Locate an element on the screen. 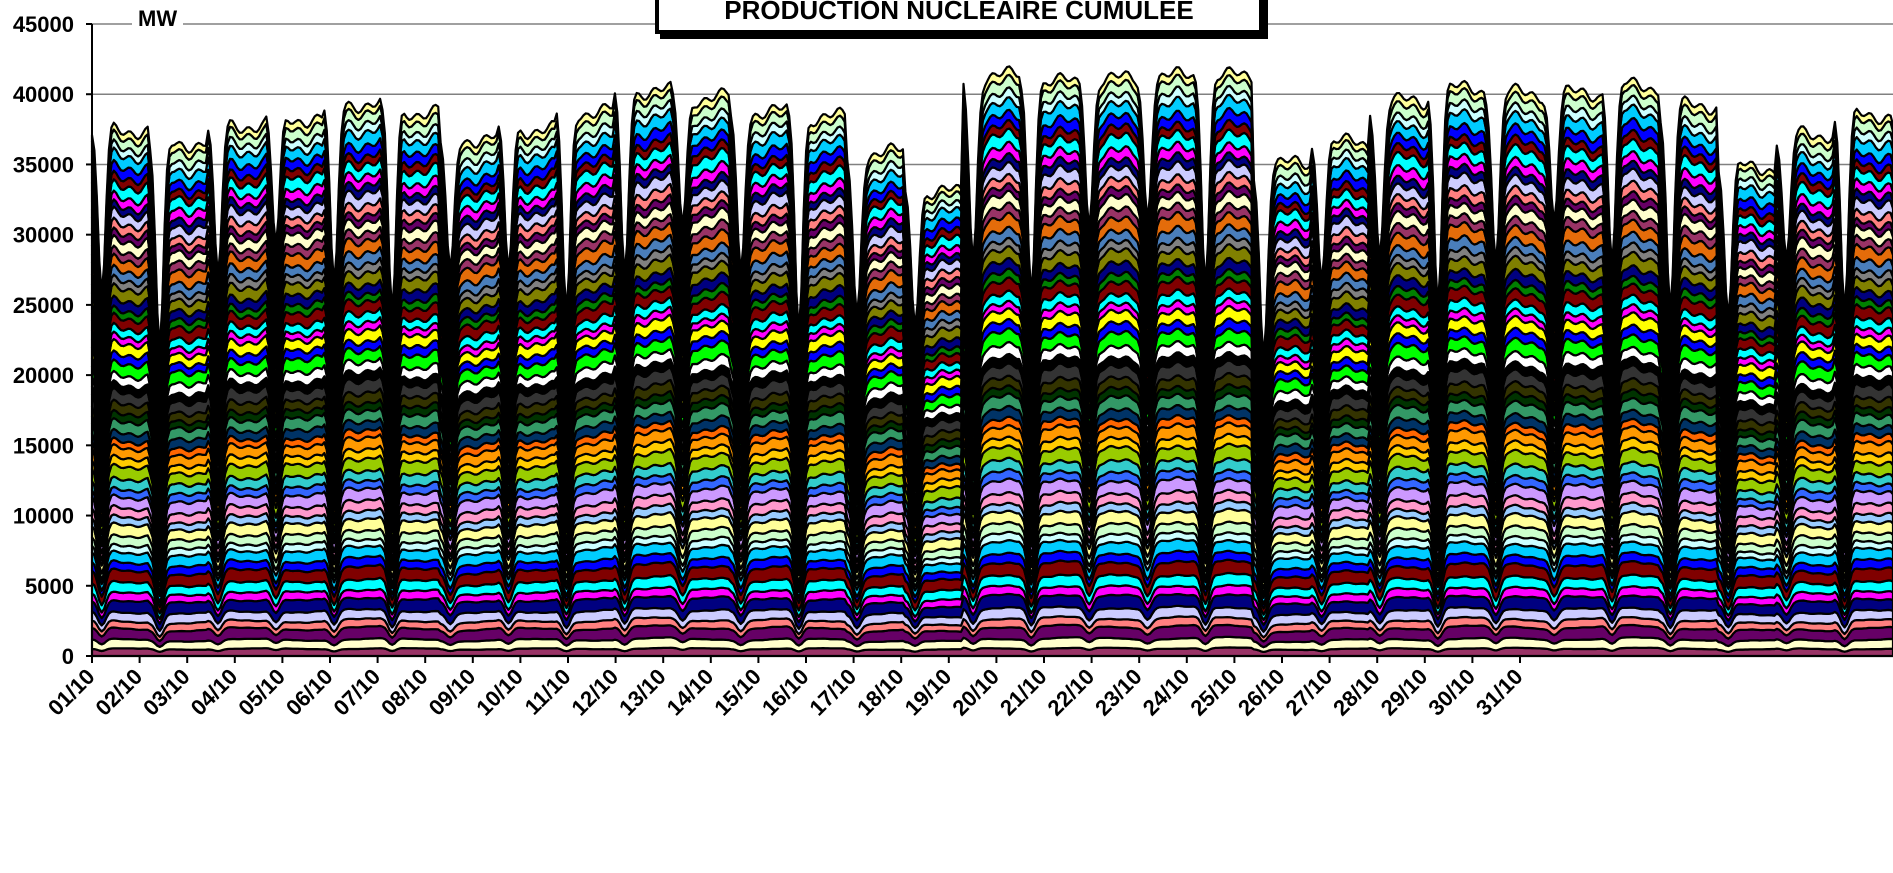  y-tick-label: 35000 is located at coordinates (43, 164).